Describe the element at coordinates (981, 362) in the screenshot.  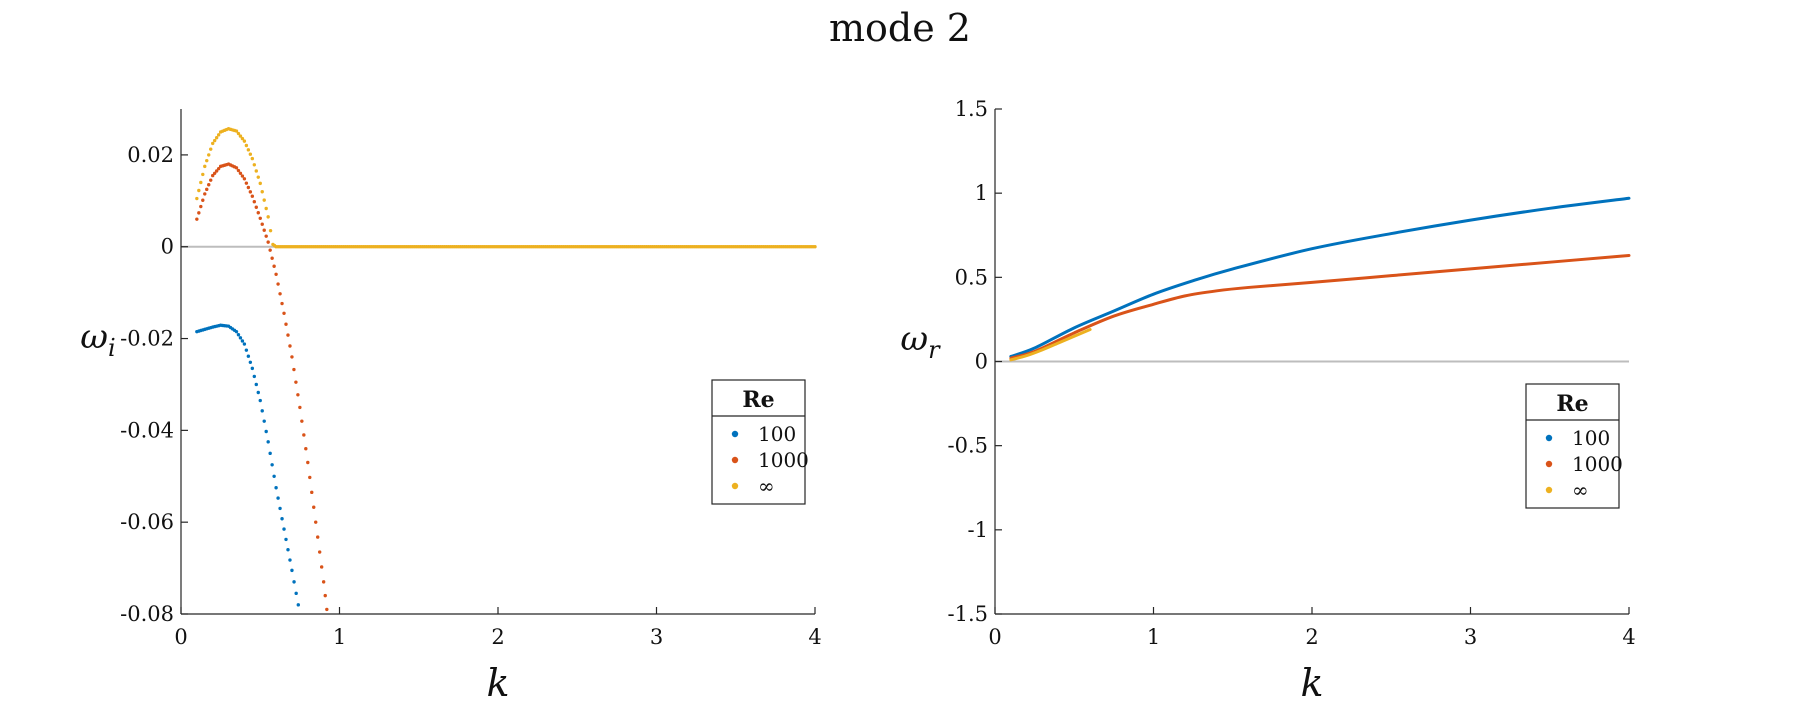
I see `right-y-tick-label: 0` at that location.